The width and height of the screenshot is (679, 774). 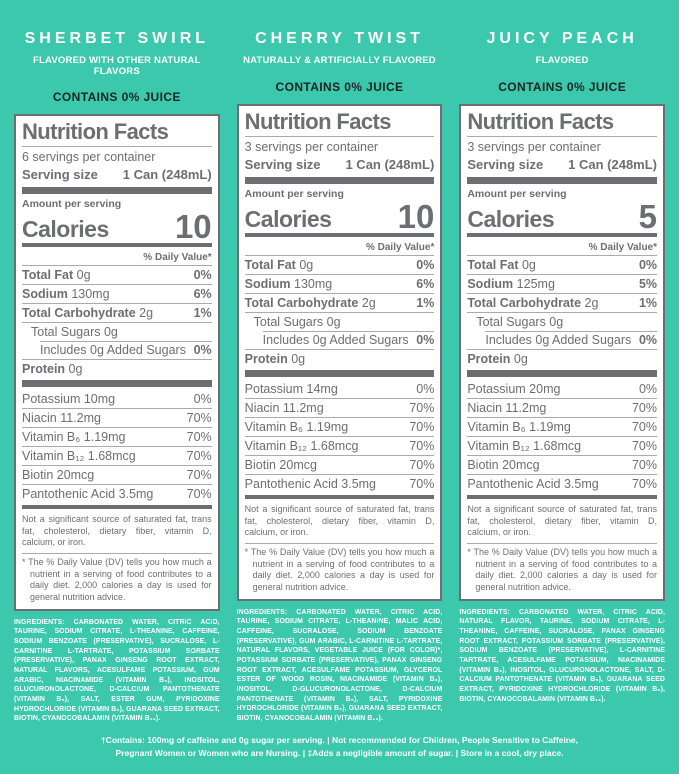 What do you see at coordinates (89, 157) in the screenshot?
I see `servings-per-container: 6 servings per container` at bounding box center [89, 157].